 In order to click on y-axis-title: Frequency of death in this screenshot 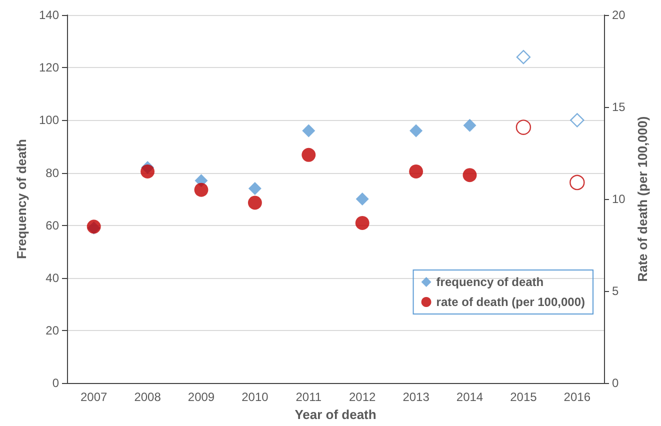, I will do `click(22, 199)`.